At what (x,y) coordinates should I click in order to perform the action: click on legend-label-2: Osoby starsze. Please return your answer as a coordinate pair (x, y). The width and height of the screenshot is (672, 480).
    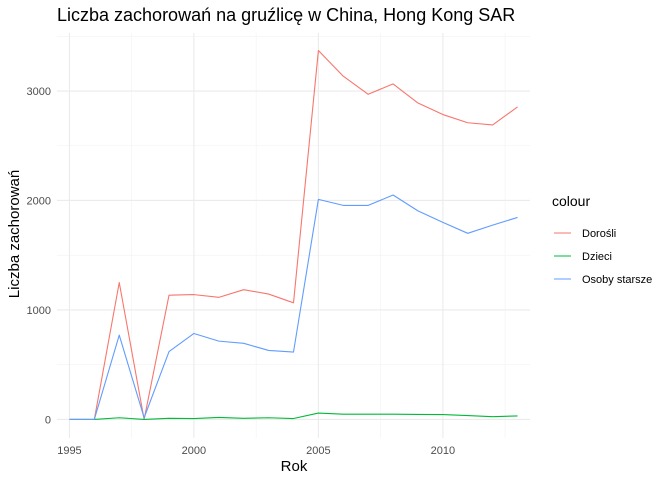
    Looking at the image, I should click on (617, 280).